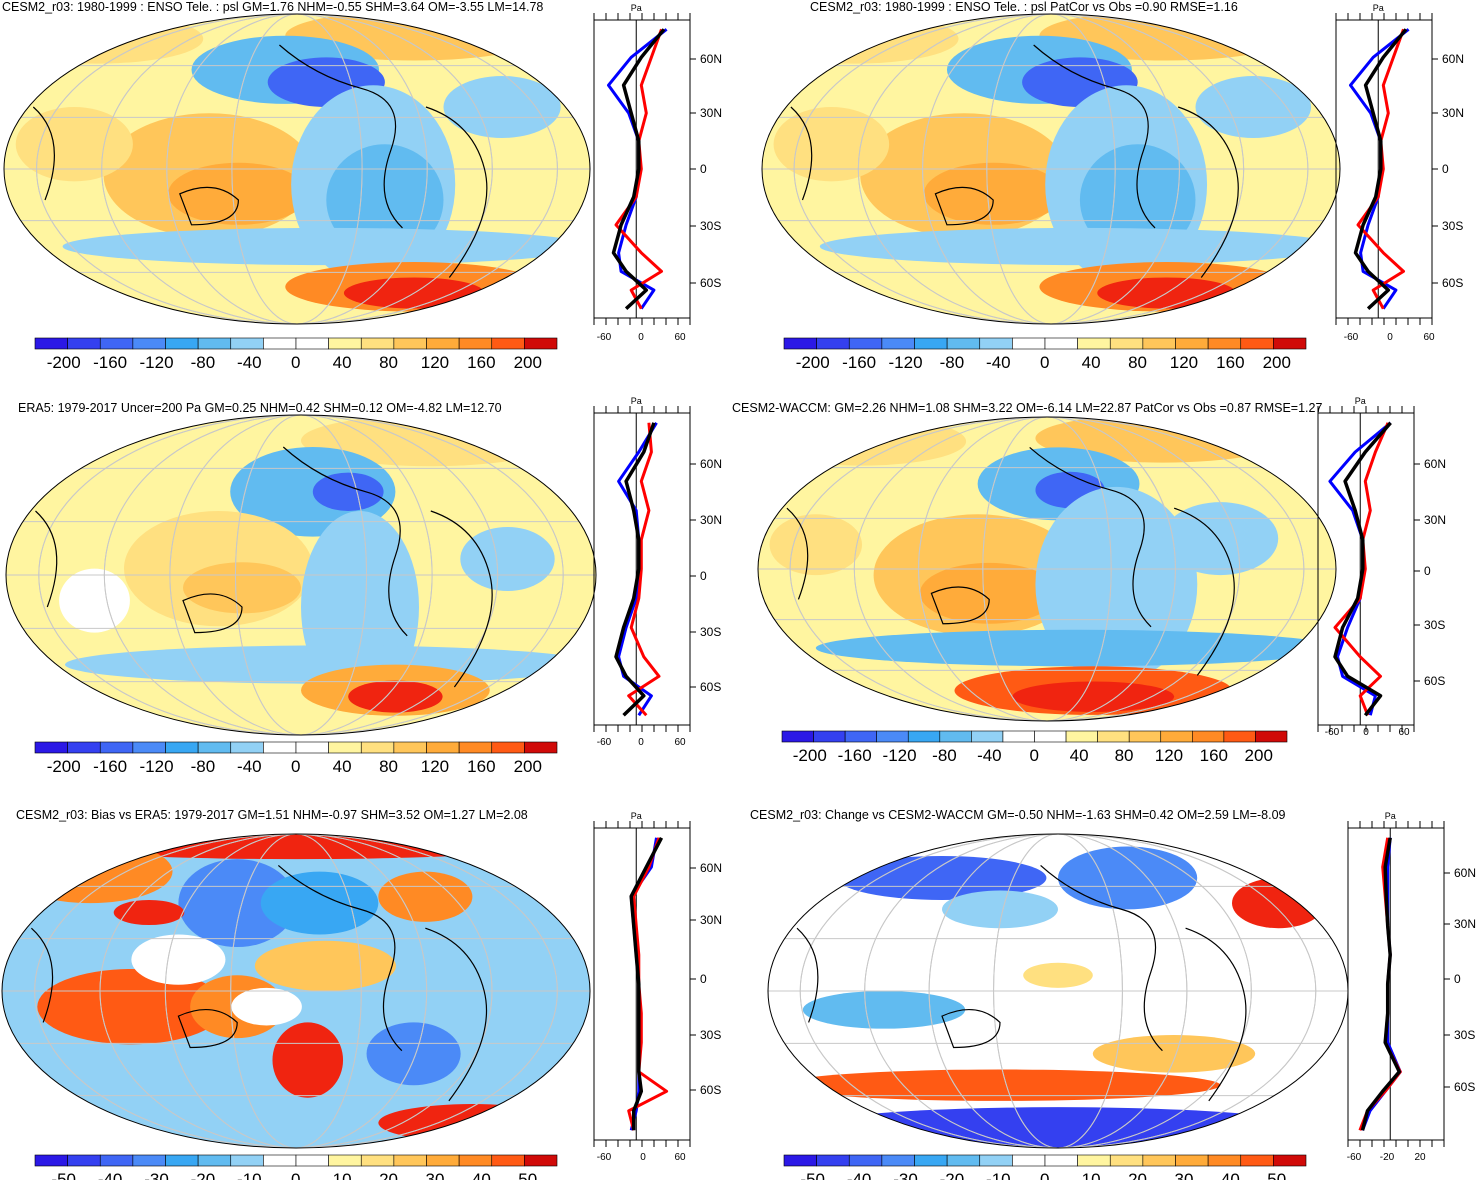 This screenshot has width=1484, height=1185. Describe the element at coordinates (527, 1175) in the screenshot. I see `colorbar-tick-label: 50` at that location.